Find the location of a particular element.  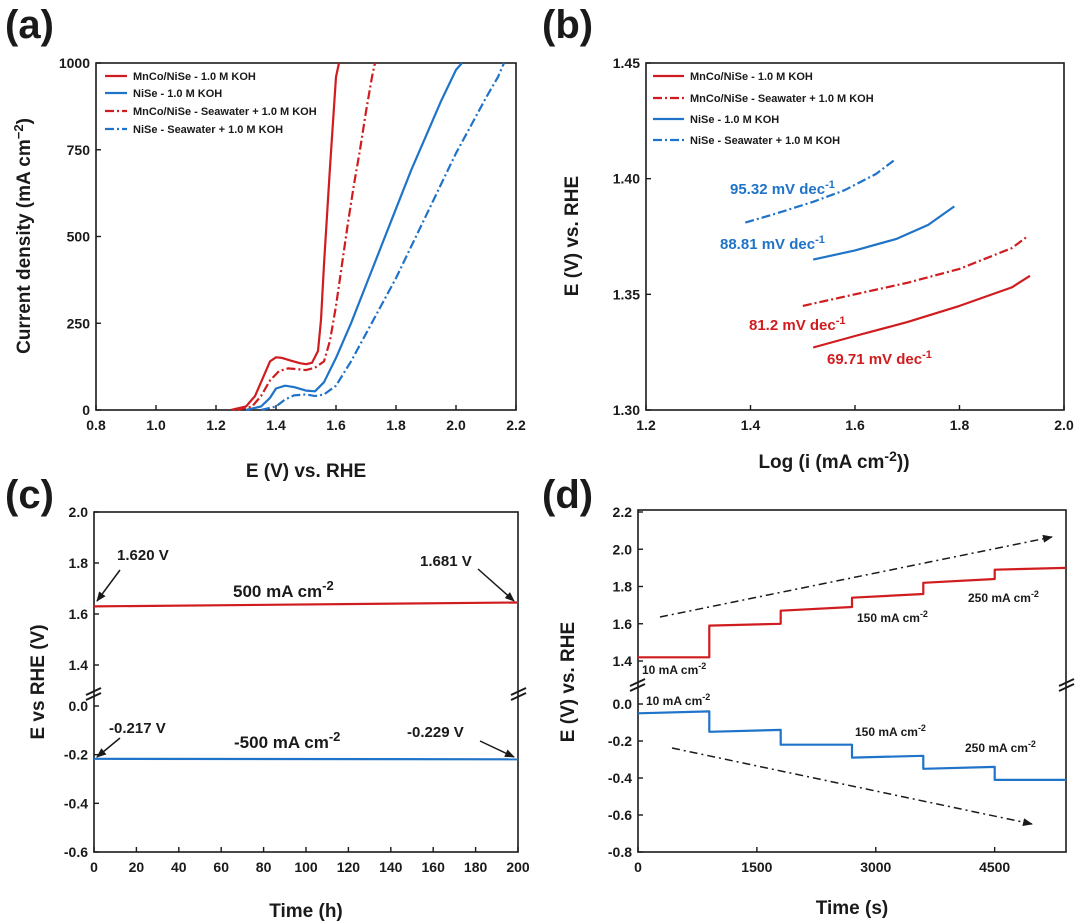

panel-a-y-tick-label: 1000 is located at coordinates (74, 63).